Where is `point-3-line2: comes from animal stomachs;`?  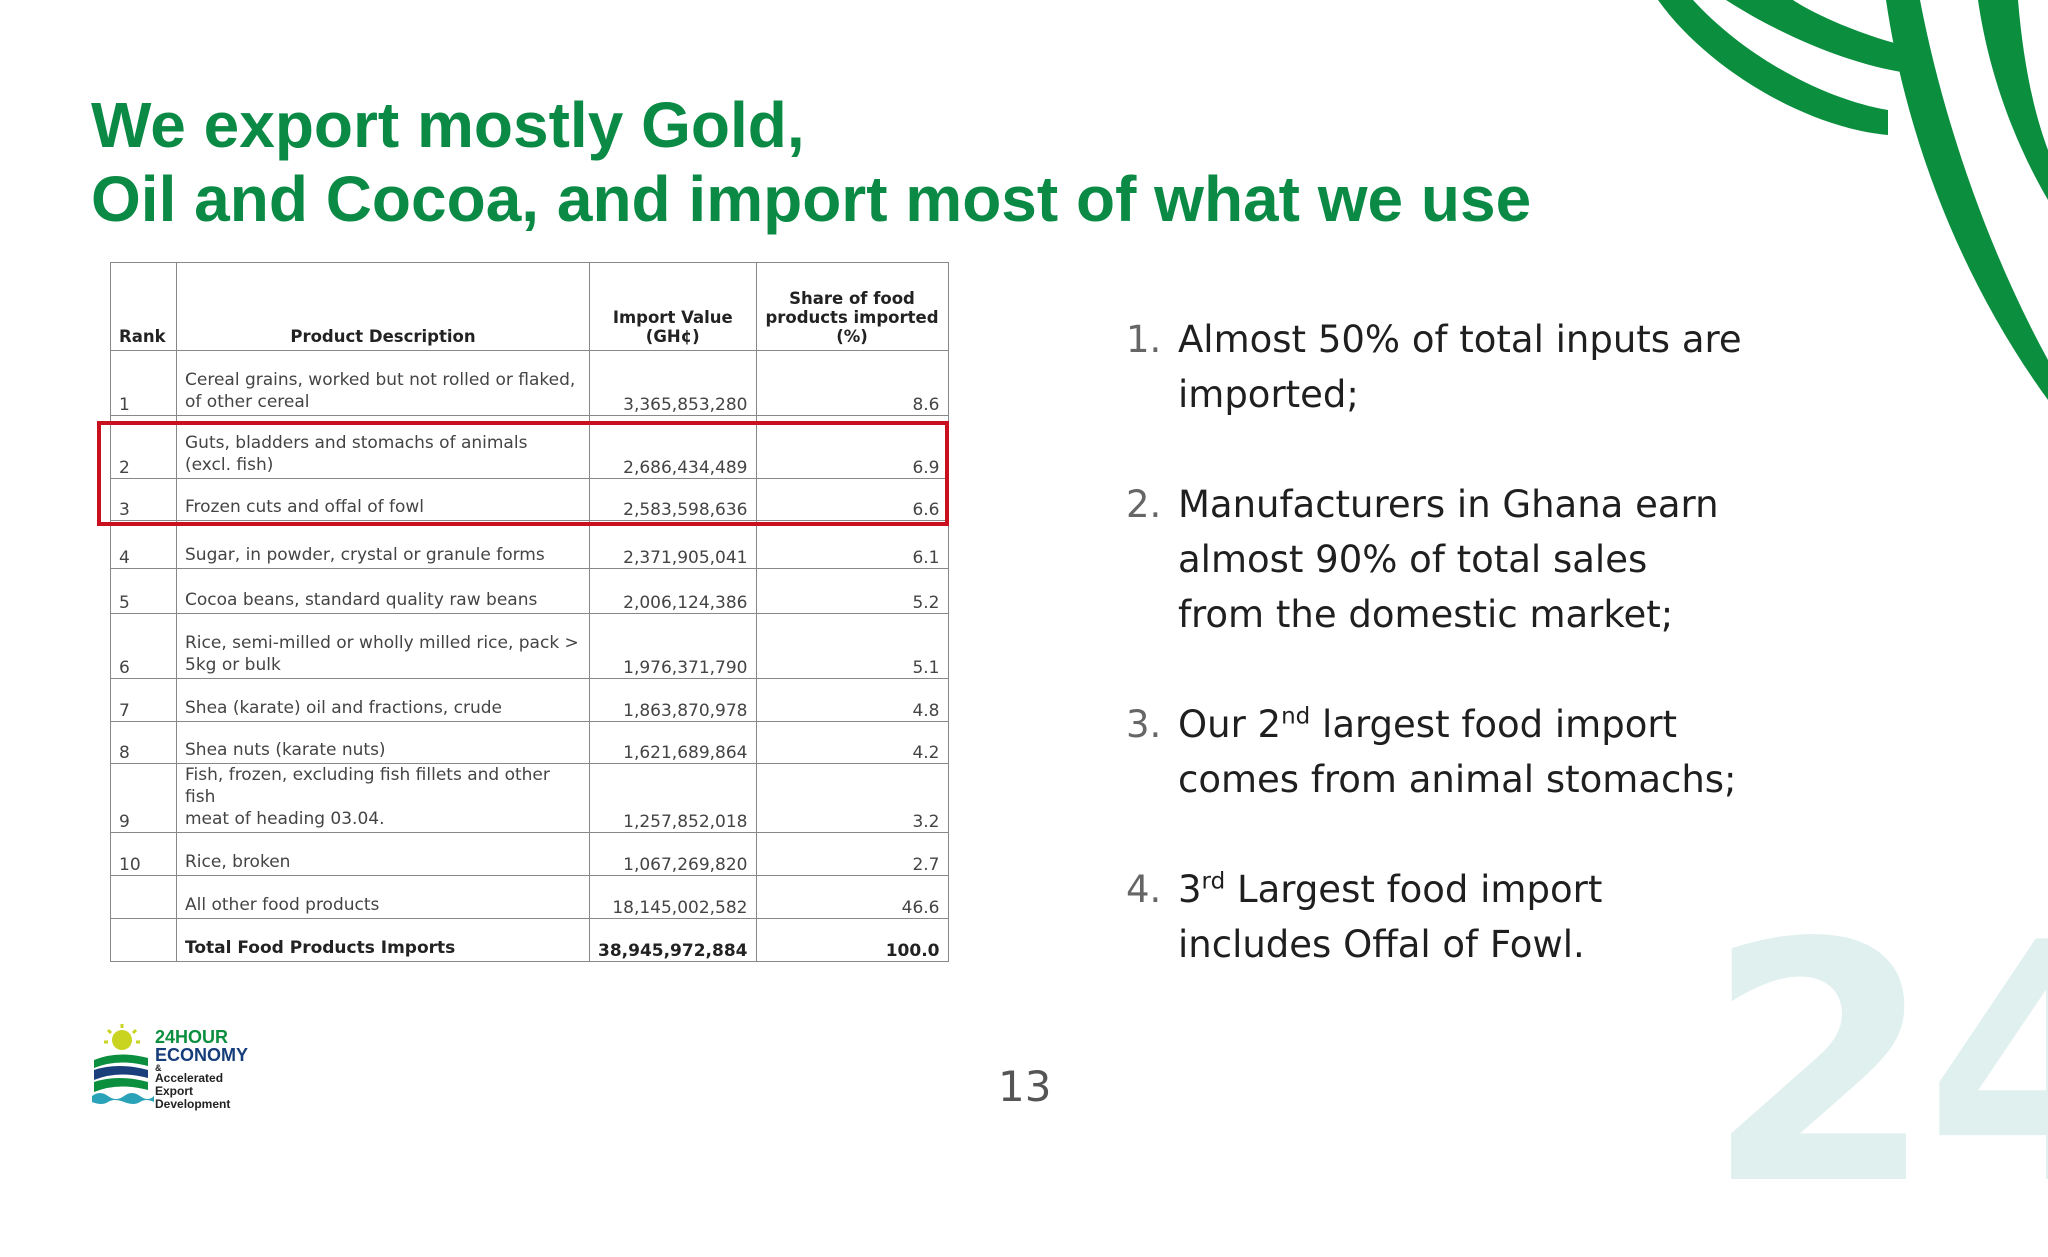 point-3-line2: comes from animal stomachs; is located at coordinates (1457, 779).